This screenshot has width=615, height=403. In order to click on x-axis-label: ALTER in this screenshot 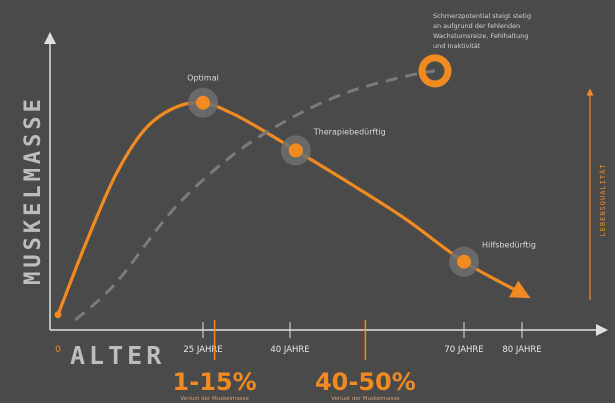, I will do `click(117, 355)`.